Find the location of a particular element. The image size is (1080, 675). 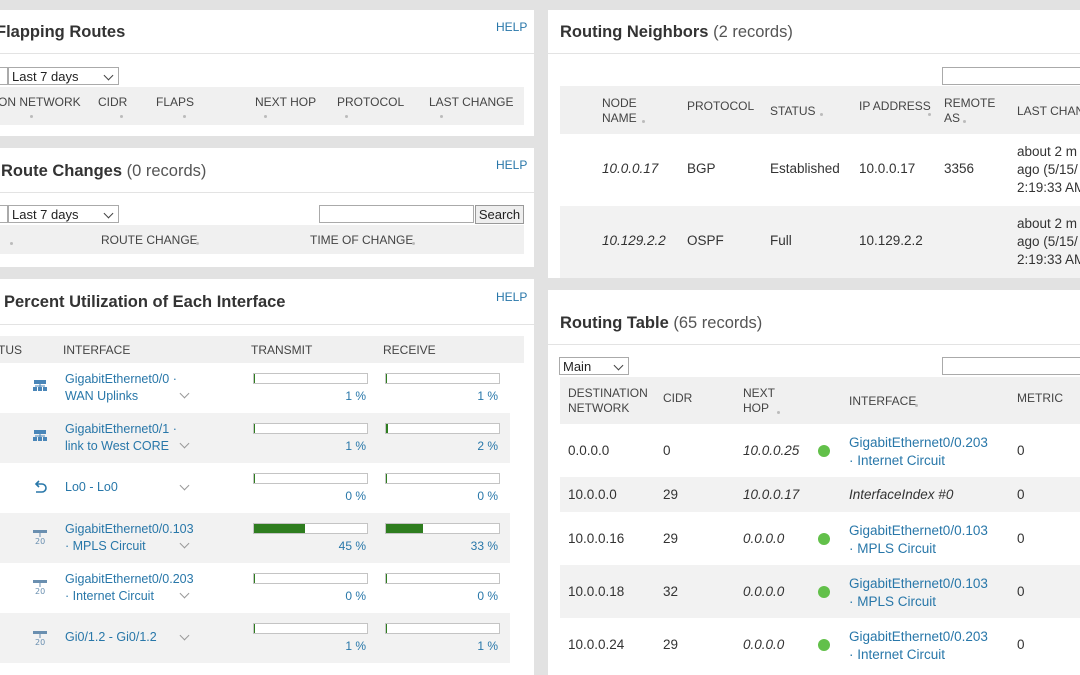

transmit-percent: 0 % is located at coordinates (355, 596).